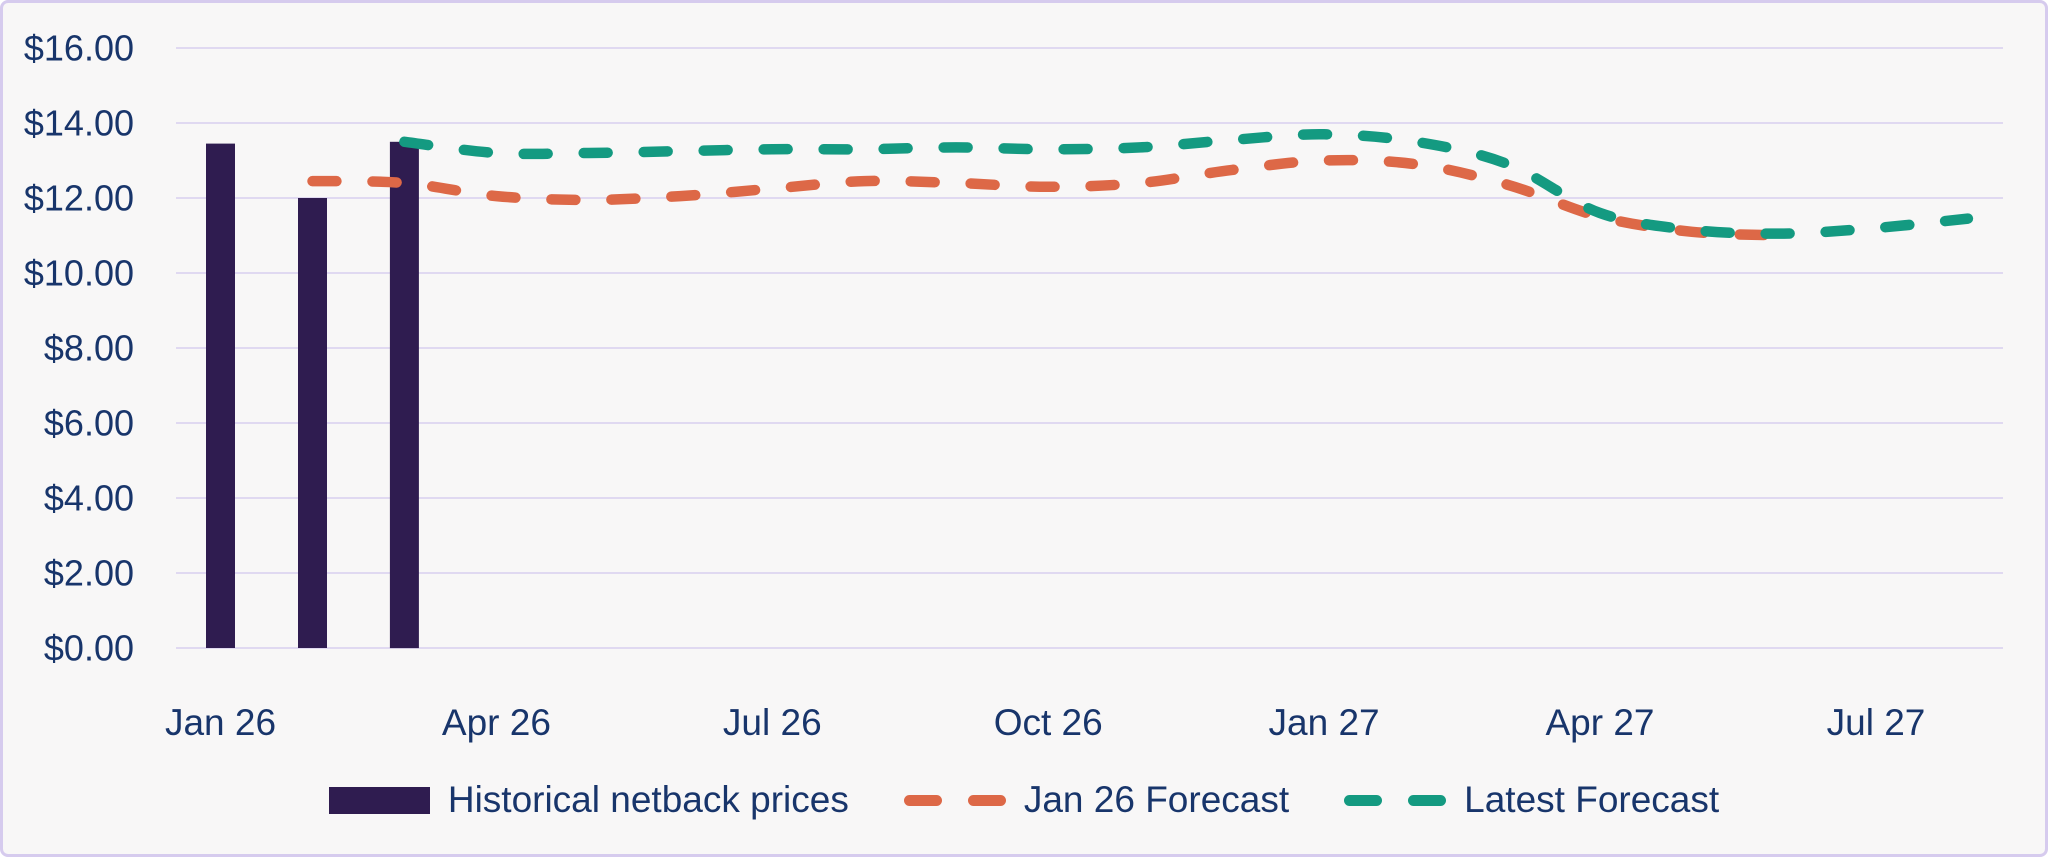 This screenshot has width=2048, height=857. Describe the element at coordinates (89, 423) in the screenshot. I see `y-axis-tick-label: $6.00` at that location.